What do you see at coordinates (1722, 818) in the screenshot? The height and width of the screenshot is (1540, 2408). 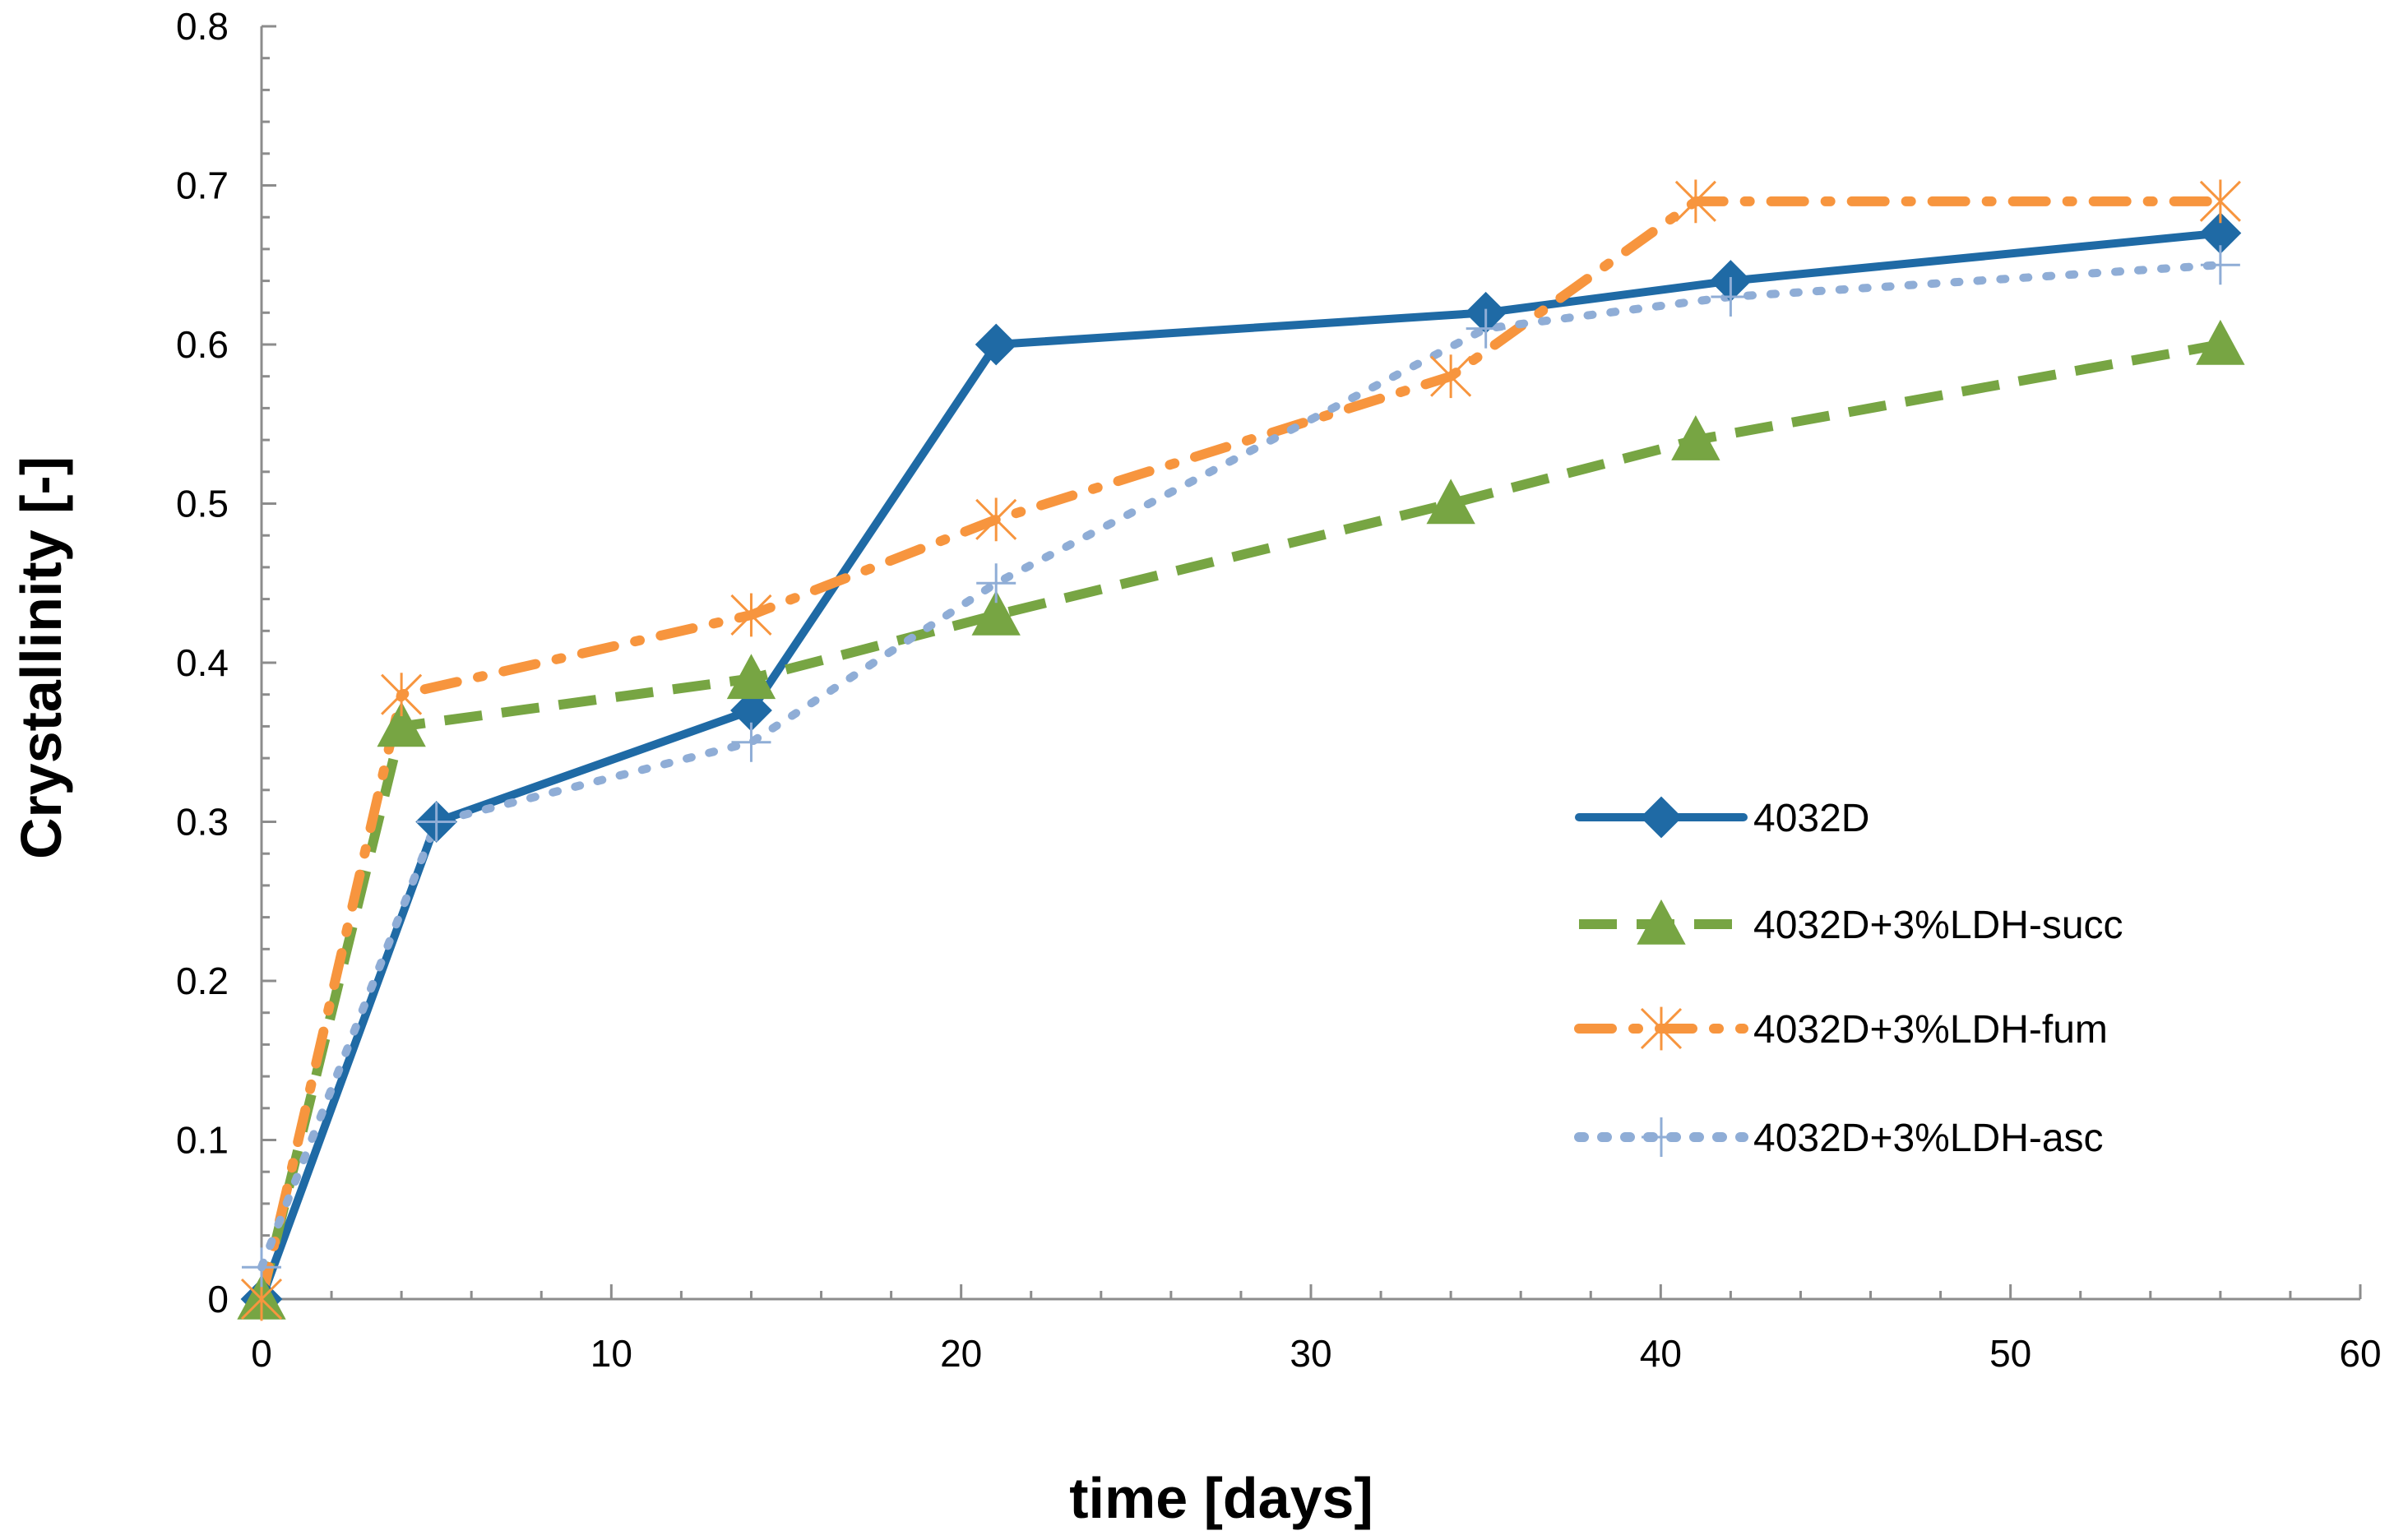 I see `legend-entry-4032d: 4032D` at bounding box center [1722, 818].